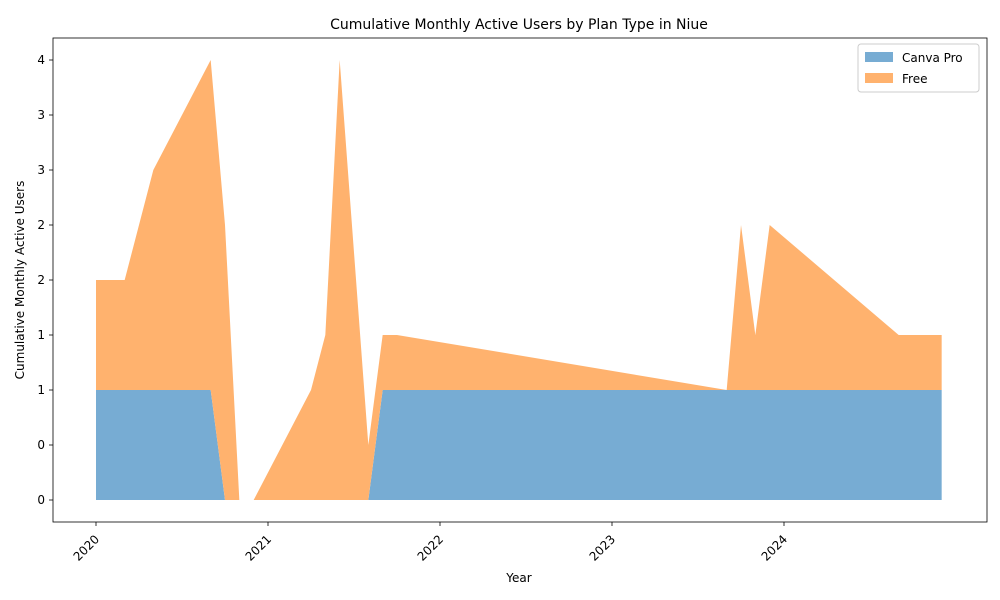 The width and height of the screenshot is (1000, 600). What do you see at coordinates (932, 58) in the screenshot?
I see `legend-label: Canva Pro` at bounding box center [932, 58].